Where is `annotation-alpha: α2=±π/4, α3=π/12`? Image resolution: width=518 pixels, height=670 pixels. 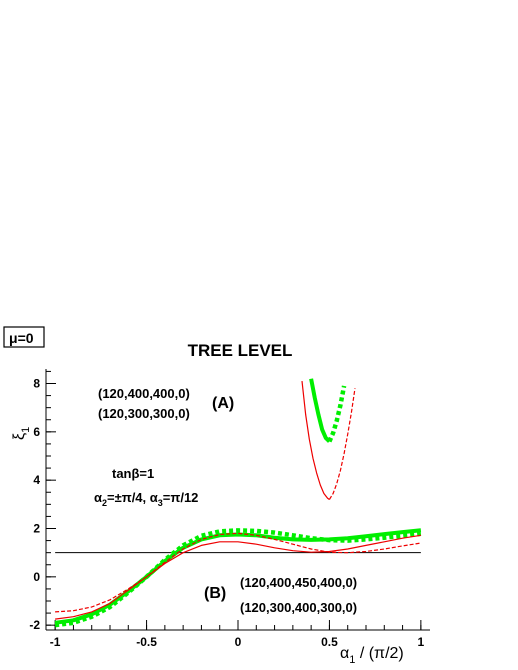 annotation-alpha: α2=±π/4, α3=π/12 is located at coordinates (146, 499).